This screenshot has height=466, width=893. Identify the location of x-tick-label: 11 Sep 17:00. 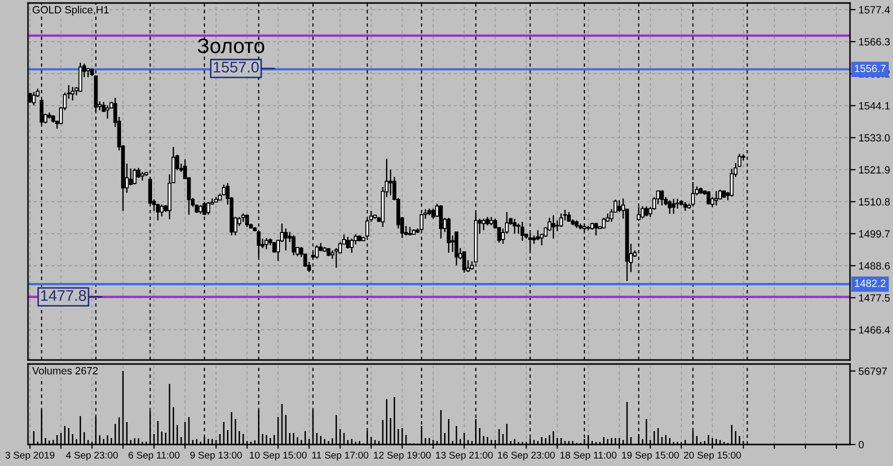
(340, 456).